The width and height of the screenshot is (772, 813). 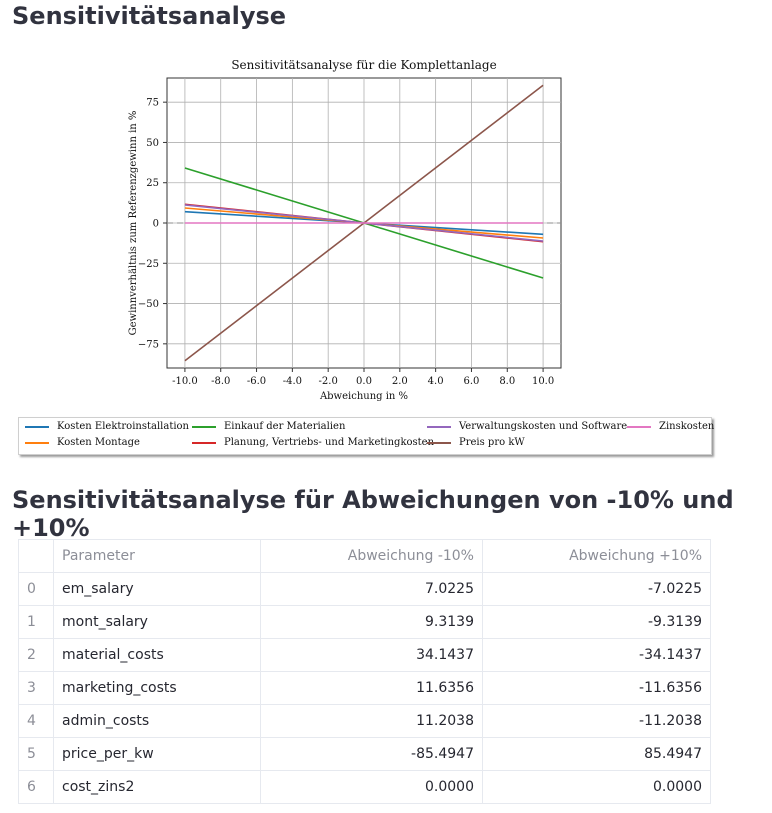 I want to click on row-index: 1, so click(x=36, y=622).